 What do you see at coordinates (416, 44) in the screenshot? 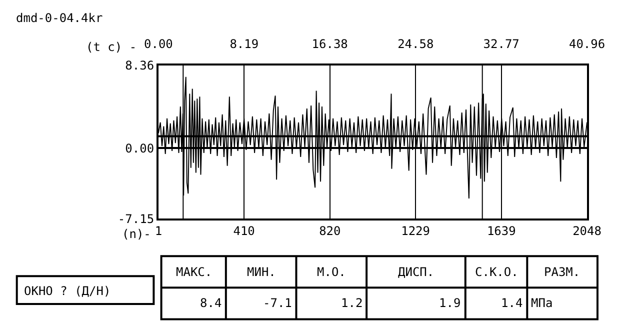
I see `x2-tick-label: 24.58` at bounding box center [416, 44].